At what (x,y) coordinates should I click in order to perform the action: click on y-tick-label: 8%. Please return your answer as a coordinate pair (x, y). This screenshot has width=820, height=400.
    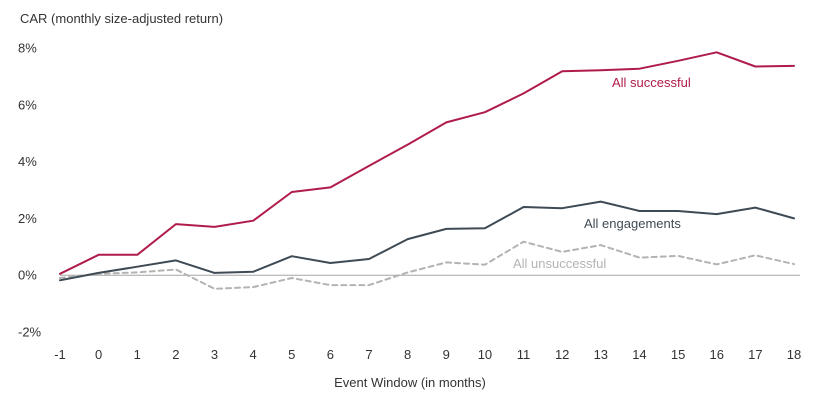
    Looking at the image, I should click on (27, 48).